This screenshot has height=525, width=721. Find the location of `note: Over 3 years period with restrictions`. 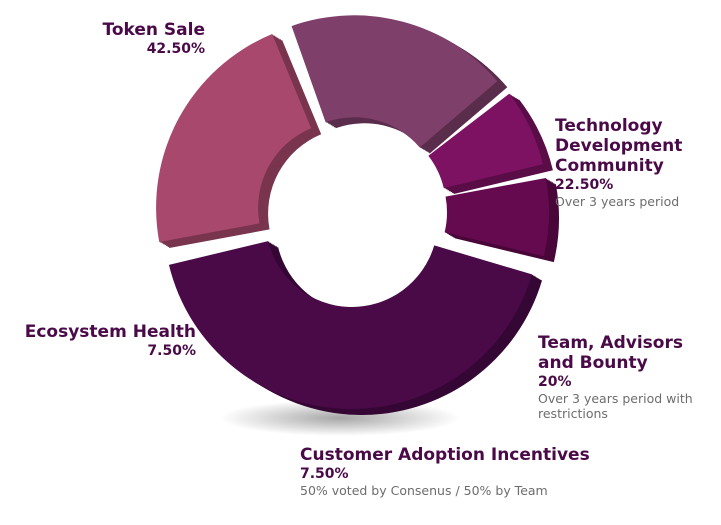

note: Over 3 years period with restrictions is located at coordinates (615, 406).